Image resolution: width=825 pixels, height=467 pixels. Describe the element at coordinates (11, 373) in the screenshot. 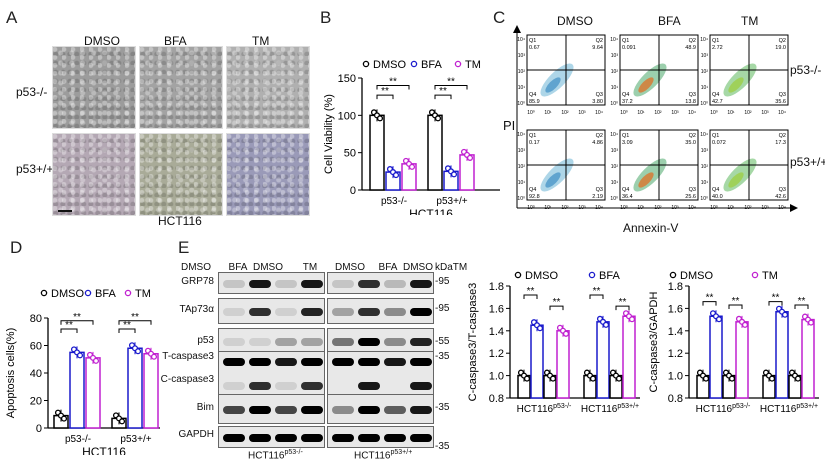

I see `svg-text: Apoptosis cells(%)` at that location.